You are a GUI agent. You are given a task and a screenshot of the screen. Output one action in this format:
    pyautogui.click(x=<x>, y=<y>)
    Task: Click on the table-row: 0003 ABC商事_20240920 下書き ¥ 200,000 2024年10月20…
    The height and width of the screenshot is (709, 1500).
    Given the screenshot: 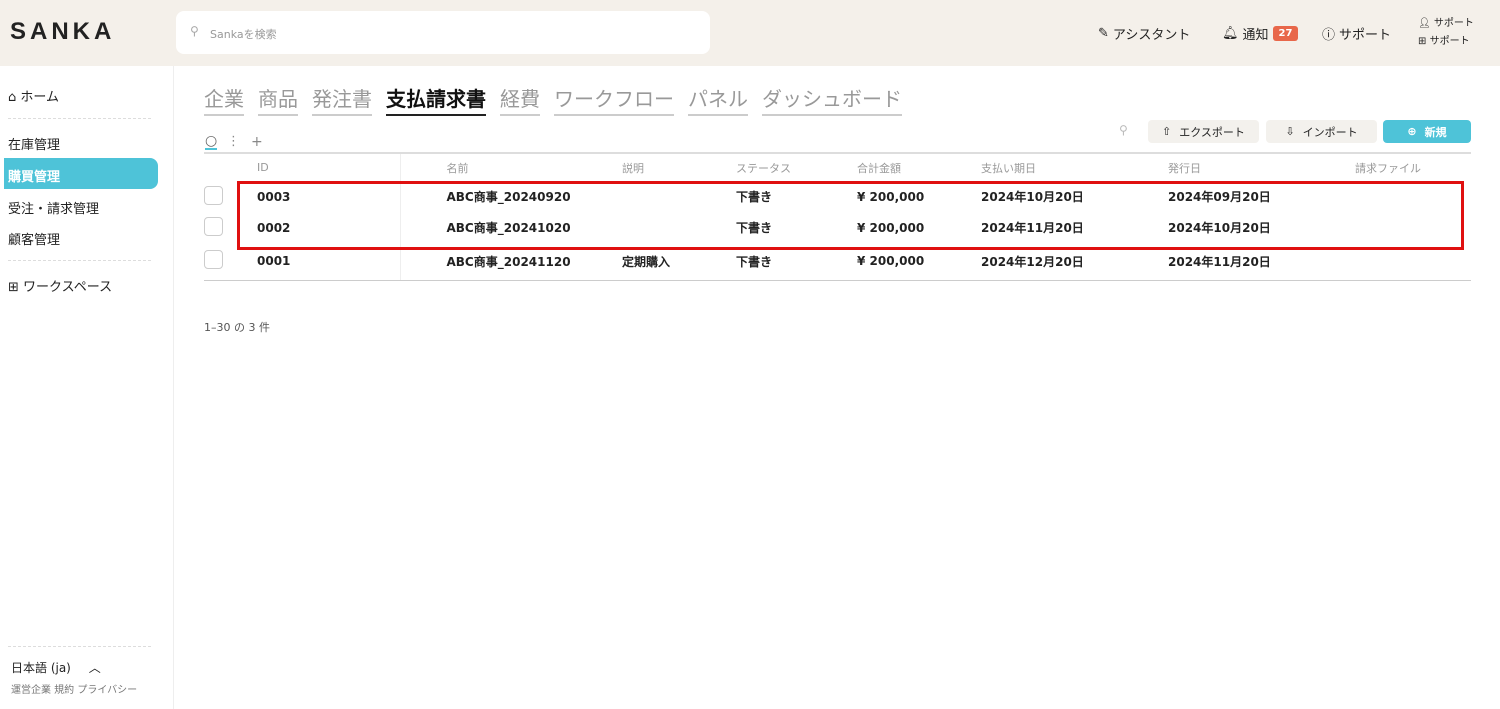 What is the action you would take?
    pyautogui.click(x=837, y=196)
    